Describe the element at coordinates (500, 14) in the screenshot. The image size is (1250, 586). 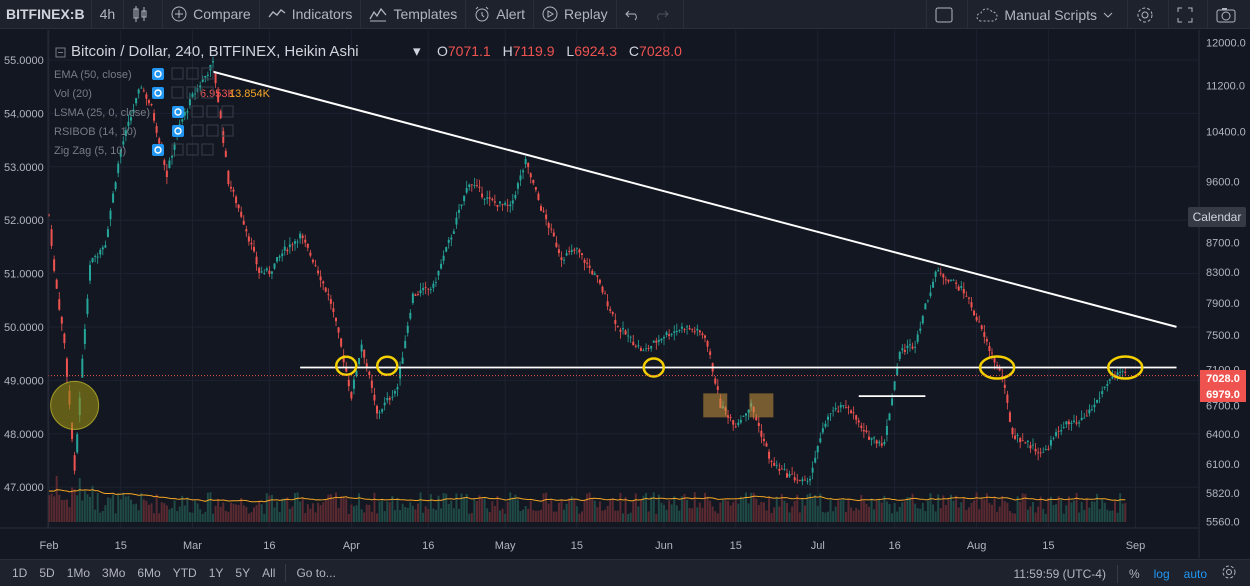
I see `alert-button: Alert` at that location.